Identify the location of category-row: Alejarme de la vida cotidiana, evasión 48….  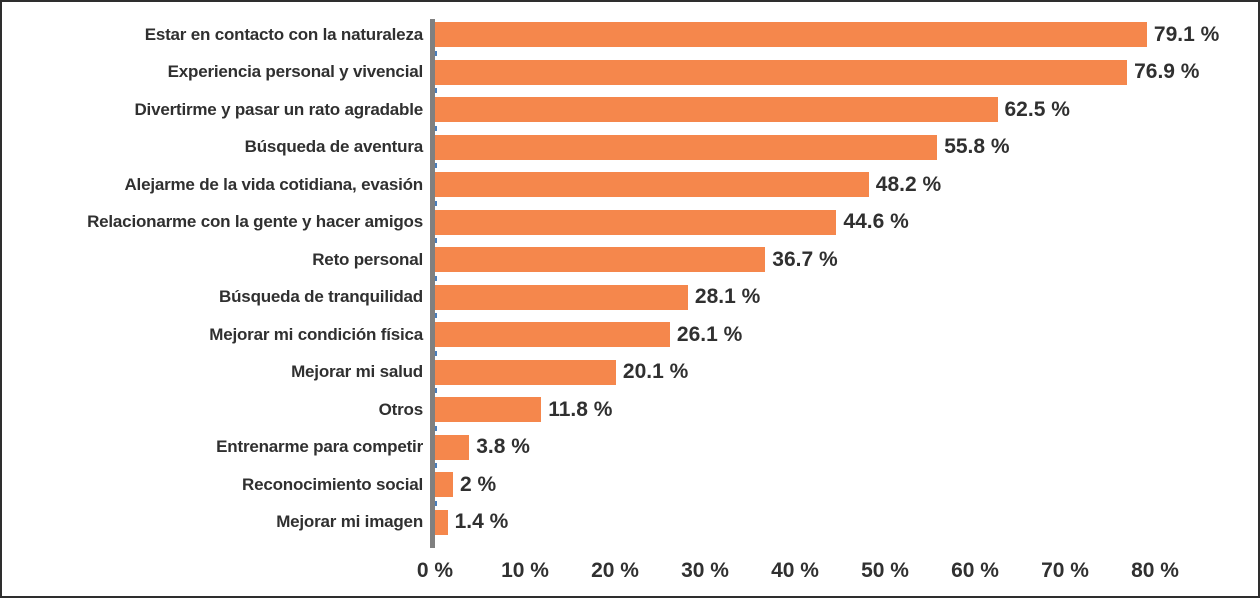
(630, 185).